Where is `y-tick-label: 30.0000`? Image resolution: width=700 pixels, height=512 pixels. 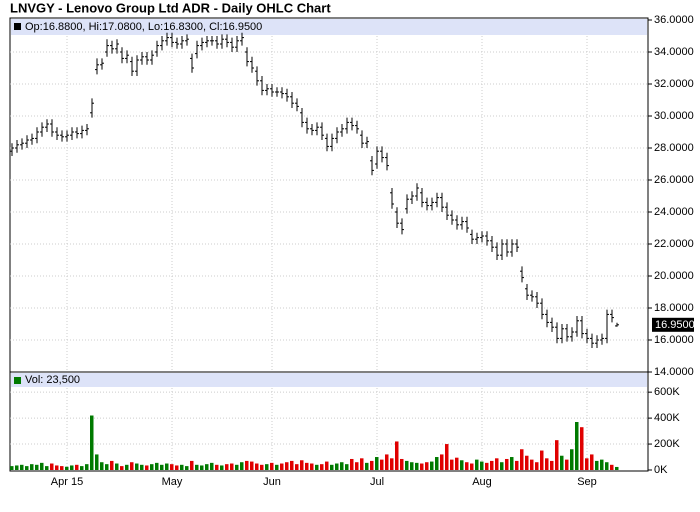
y-tick-label: 30.0000 is located at coordinates (674, 116).